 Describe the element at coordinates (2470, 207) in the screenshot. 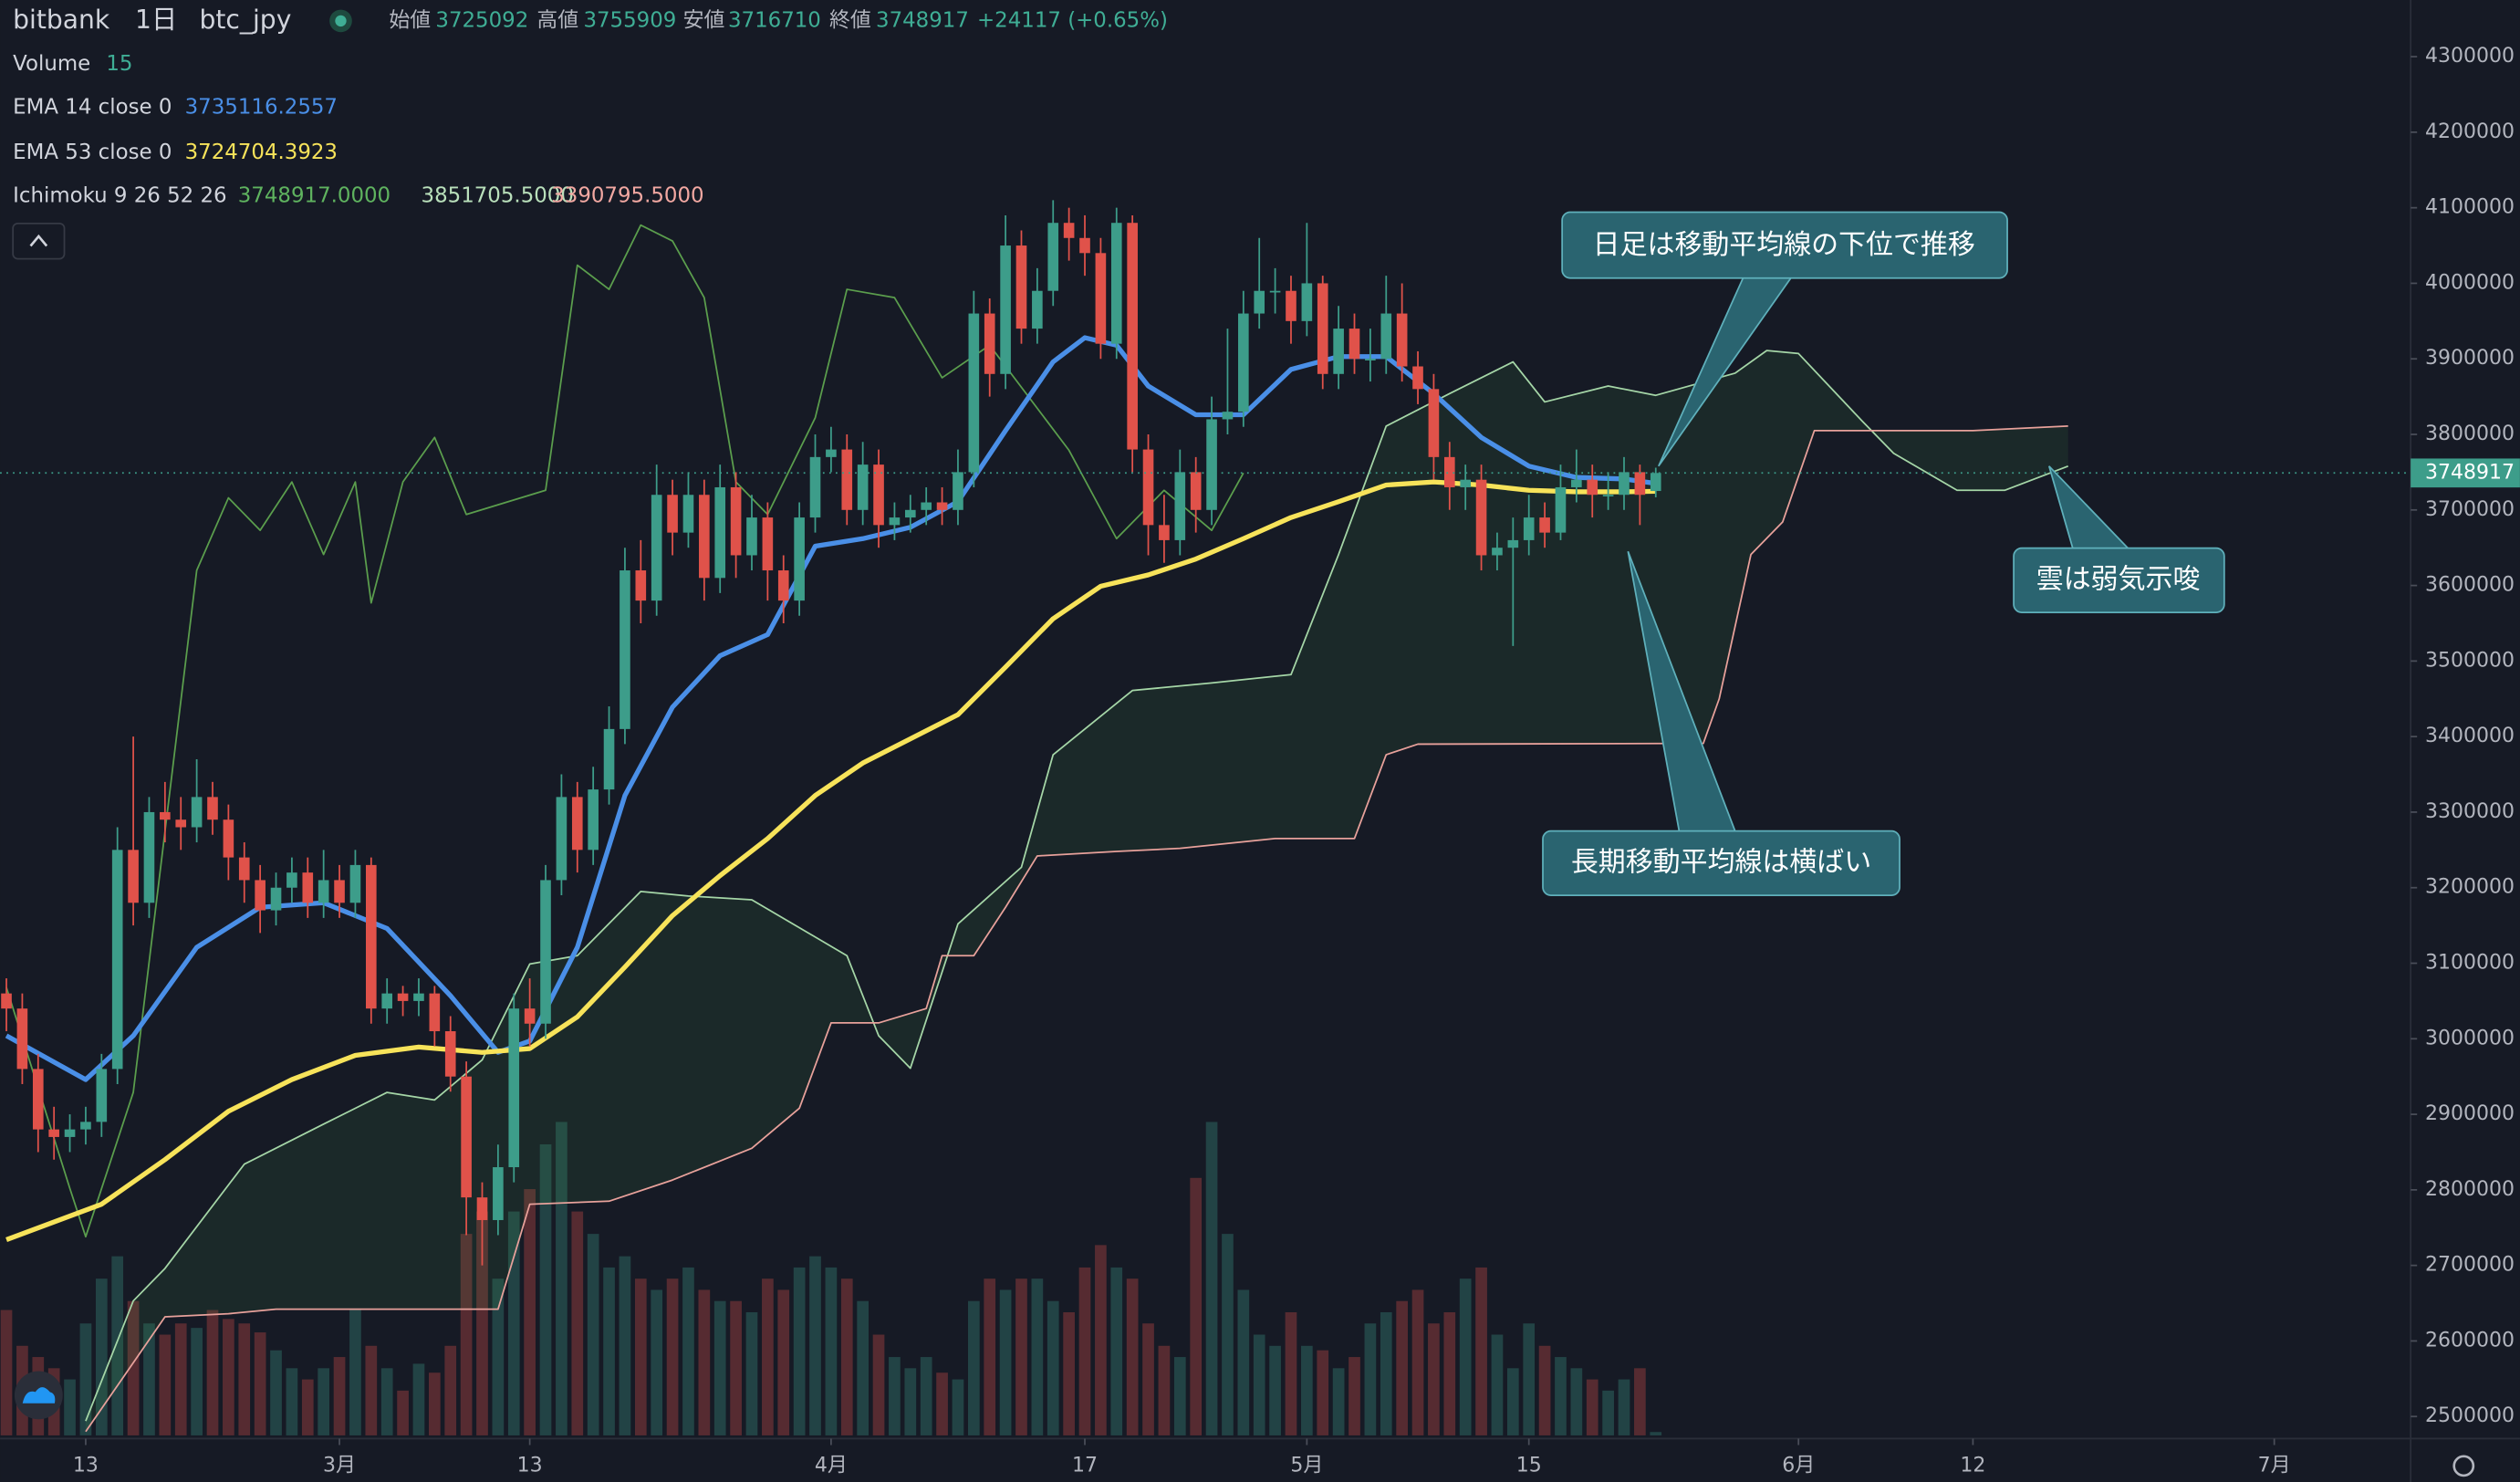

I see `y-tick-label: 4100000` at that location.